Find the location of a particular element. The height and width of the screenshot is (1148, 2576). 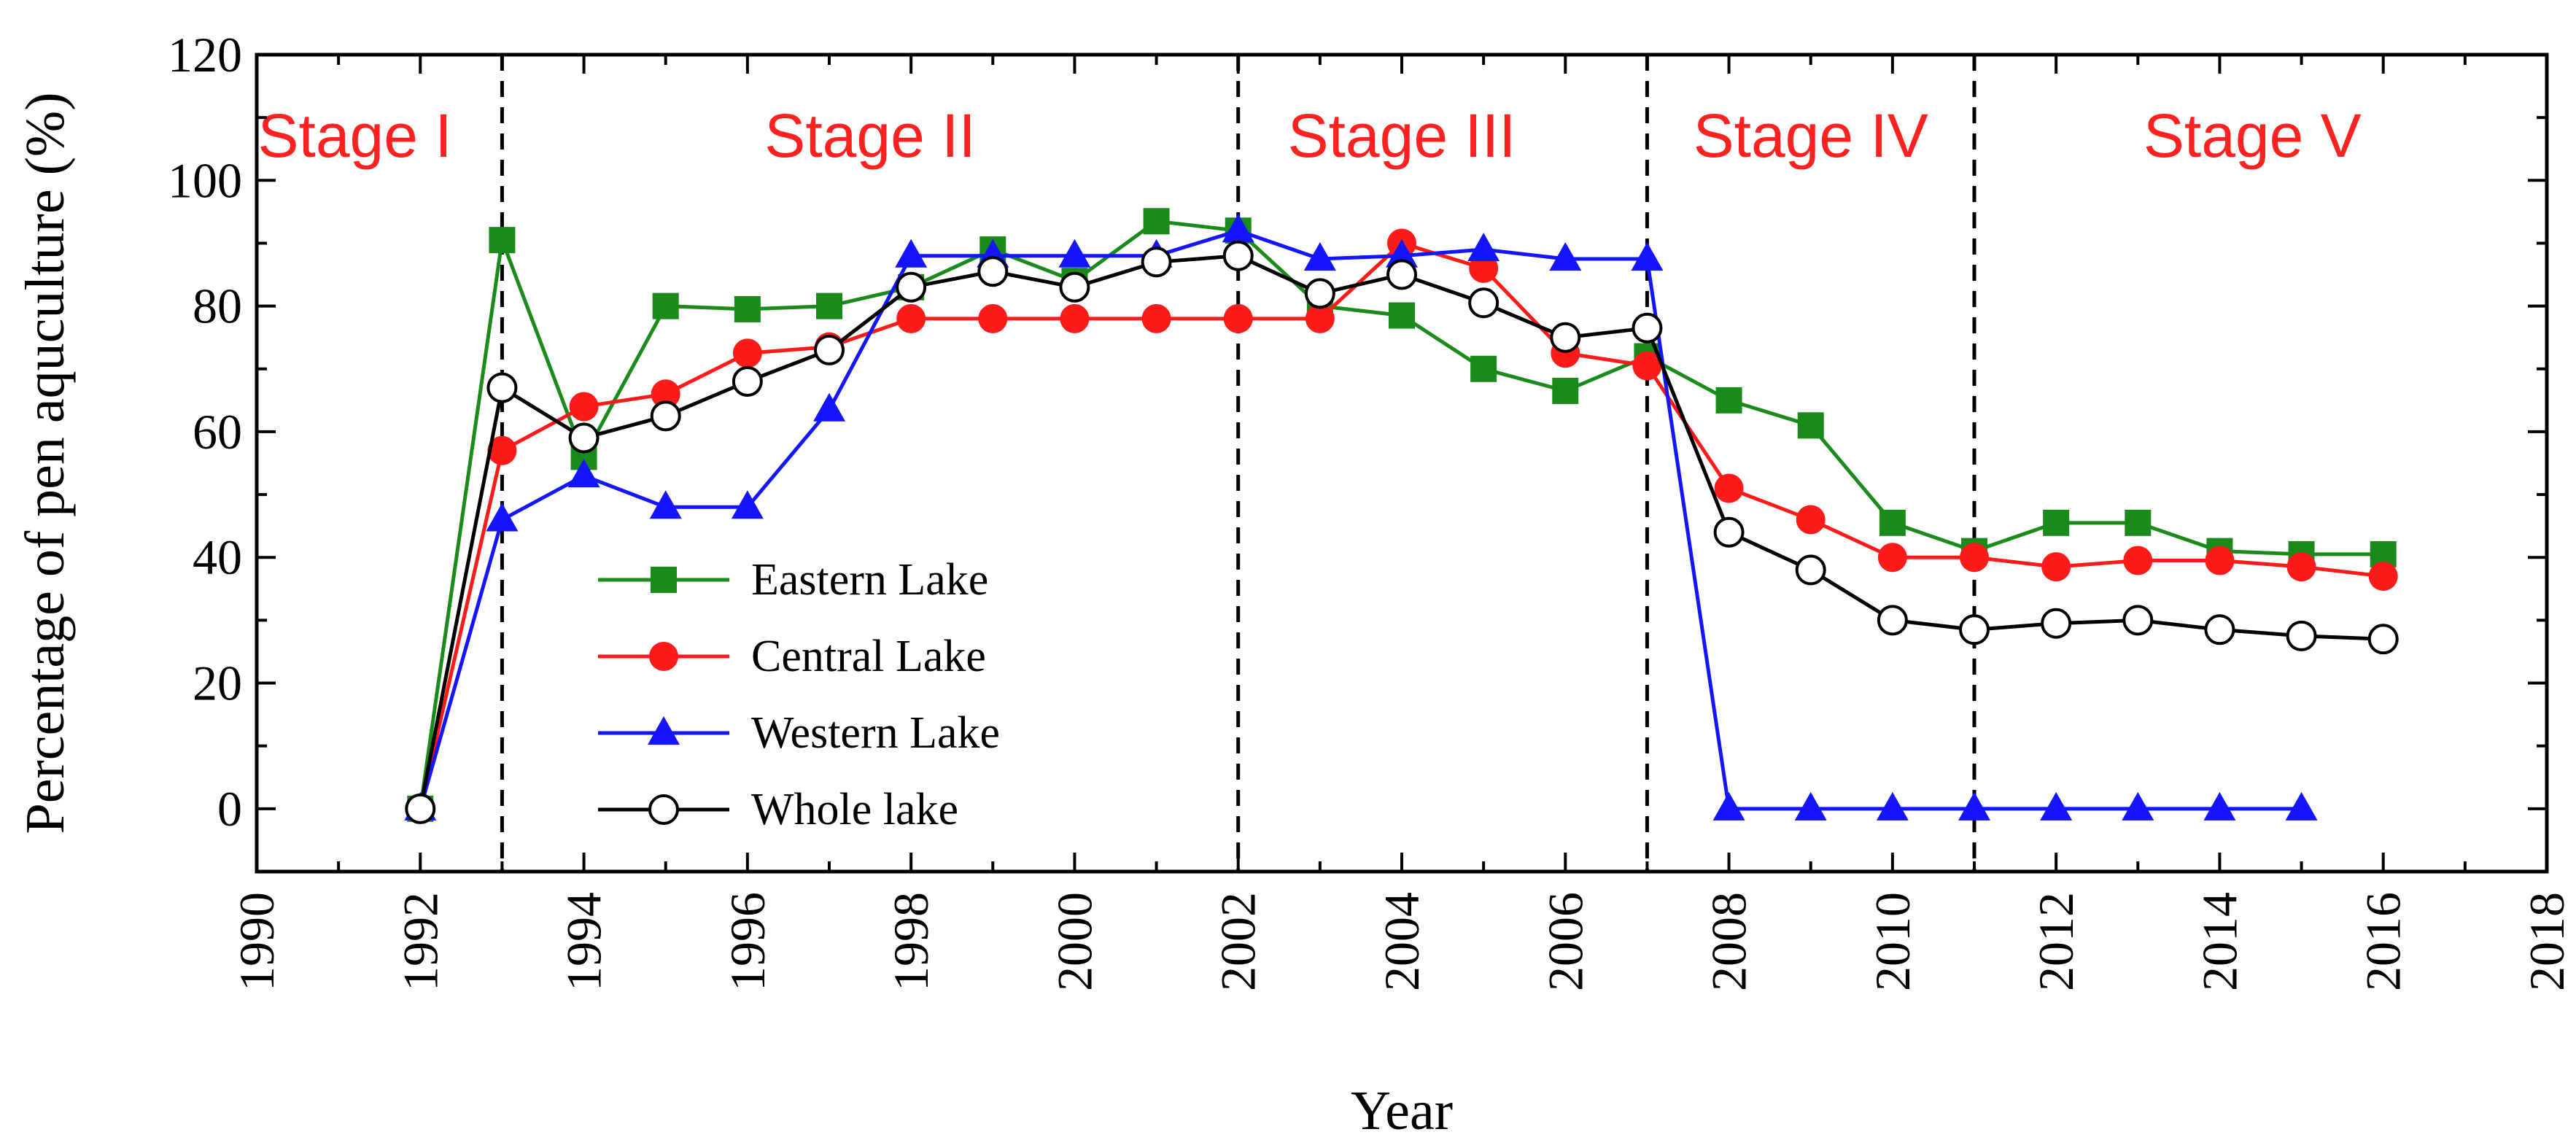

x-tick-label: 2006 is located at coordinates (1565, 941).